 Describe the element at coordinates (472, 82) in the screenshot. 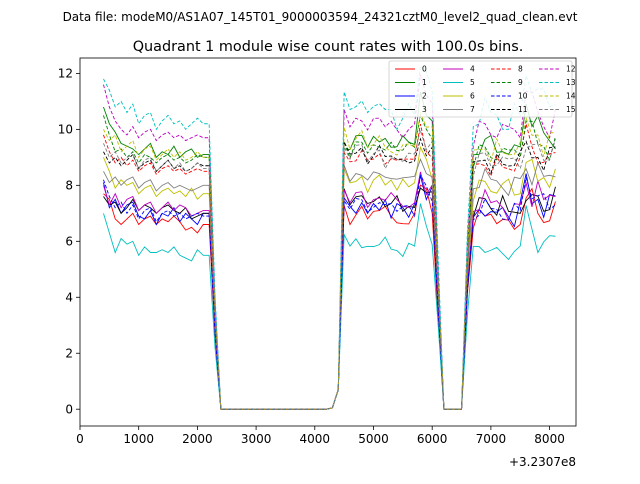

I see `legend-label-5: 5` at that location.